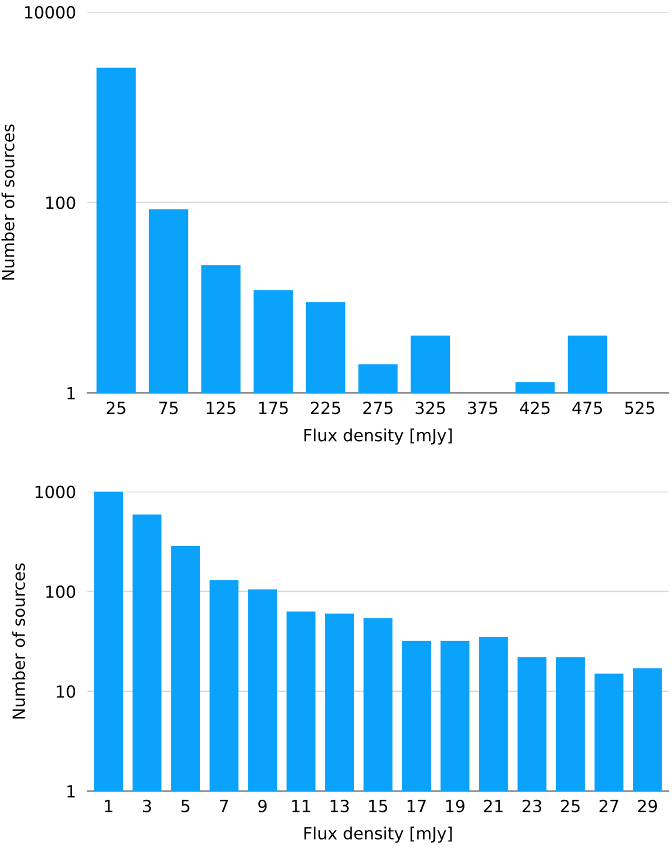 This screenshot has height=858, width=672. What do you see at coordinates (647, 806) in the screenshot?
I see `x-tick-label: 29` at bounding box center [647, 806].